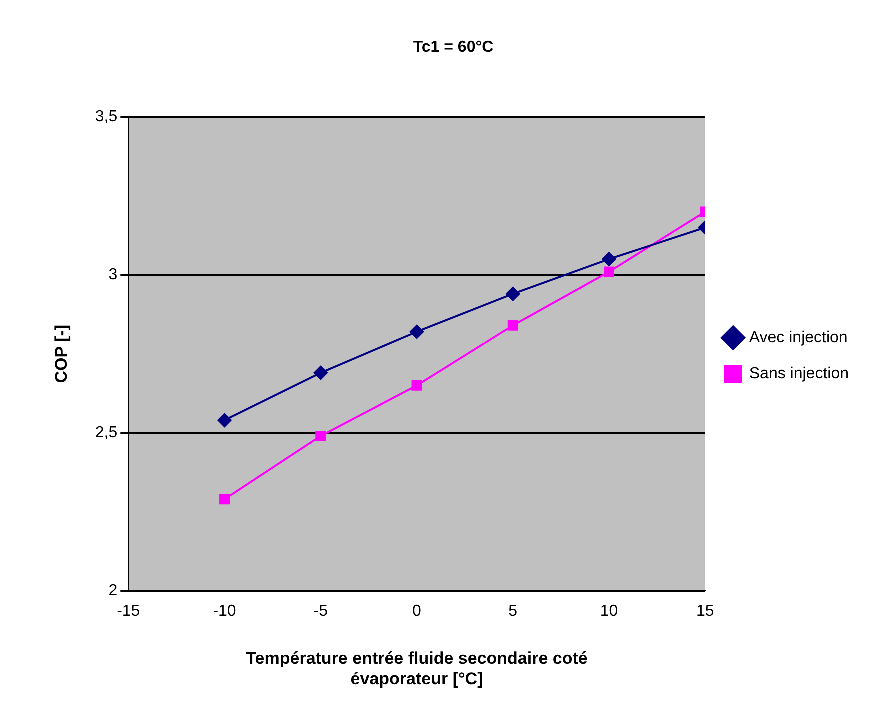 Image resolution: width=877 pixels, height=702 pixels. Describe the element at coordinates (799, 373) in the screenshot. I see `legend-label: Sans injection` at that location.